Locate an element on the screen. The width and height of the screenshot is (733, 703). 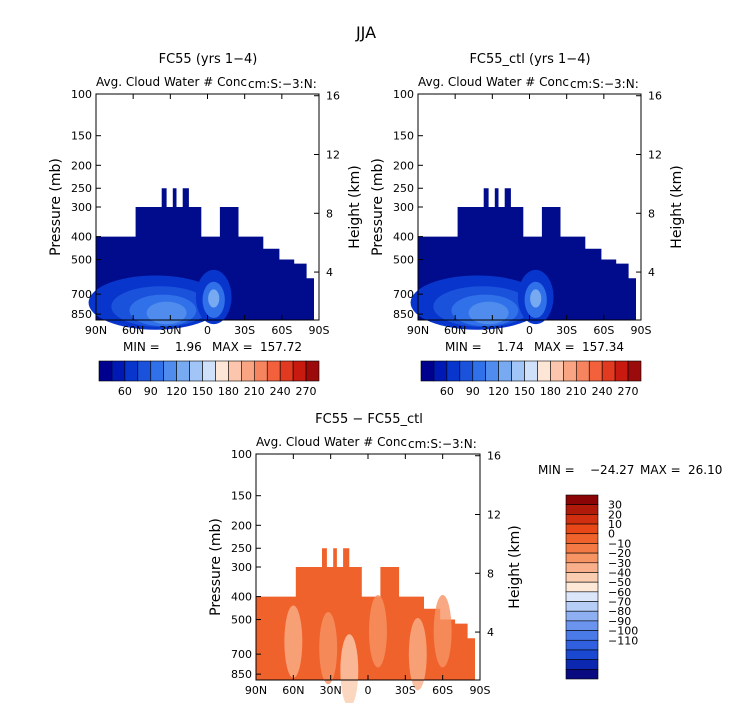
y-tick-label: 200 is located at coordinates (403, 165).